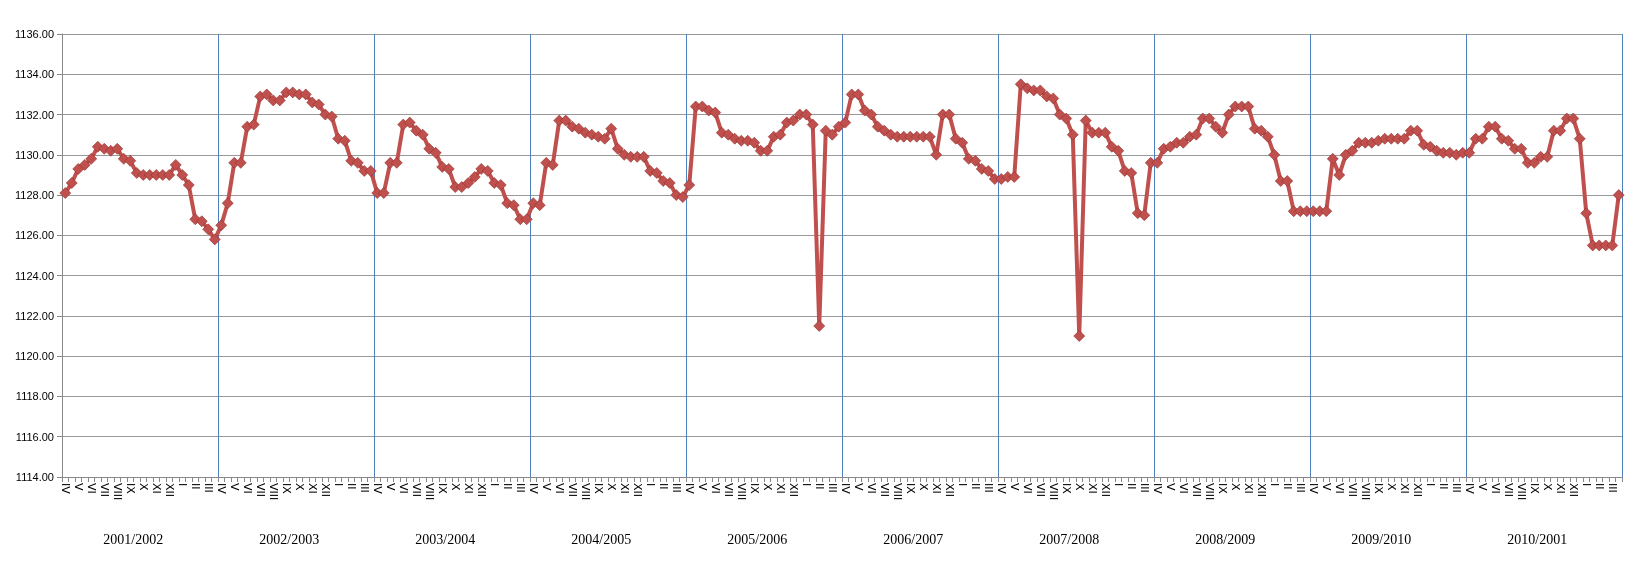 Image resolution: width=1641 pixels, height=577 pixels. Describe the element at coordinates (34, 396) in the screenshot. I see `y-tick-label: 1118.00` at that location.